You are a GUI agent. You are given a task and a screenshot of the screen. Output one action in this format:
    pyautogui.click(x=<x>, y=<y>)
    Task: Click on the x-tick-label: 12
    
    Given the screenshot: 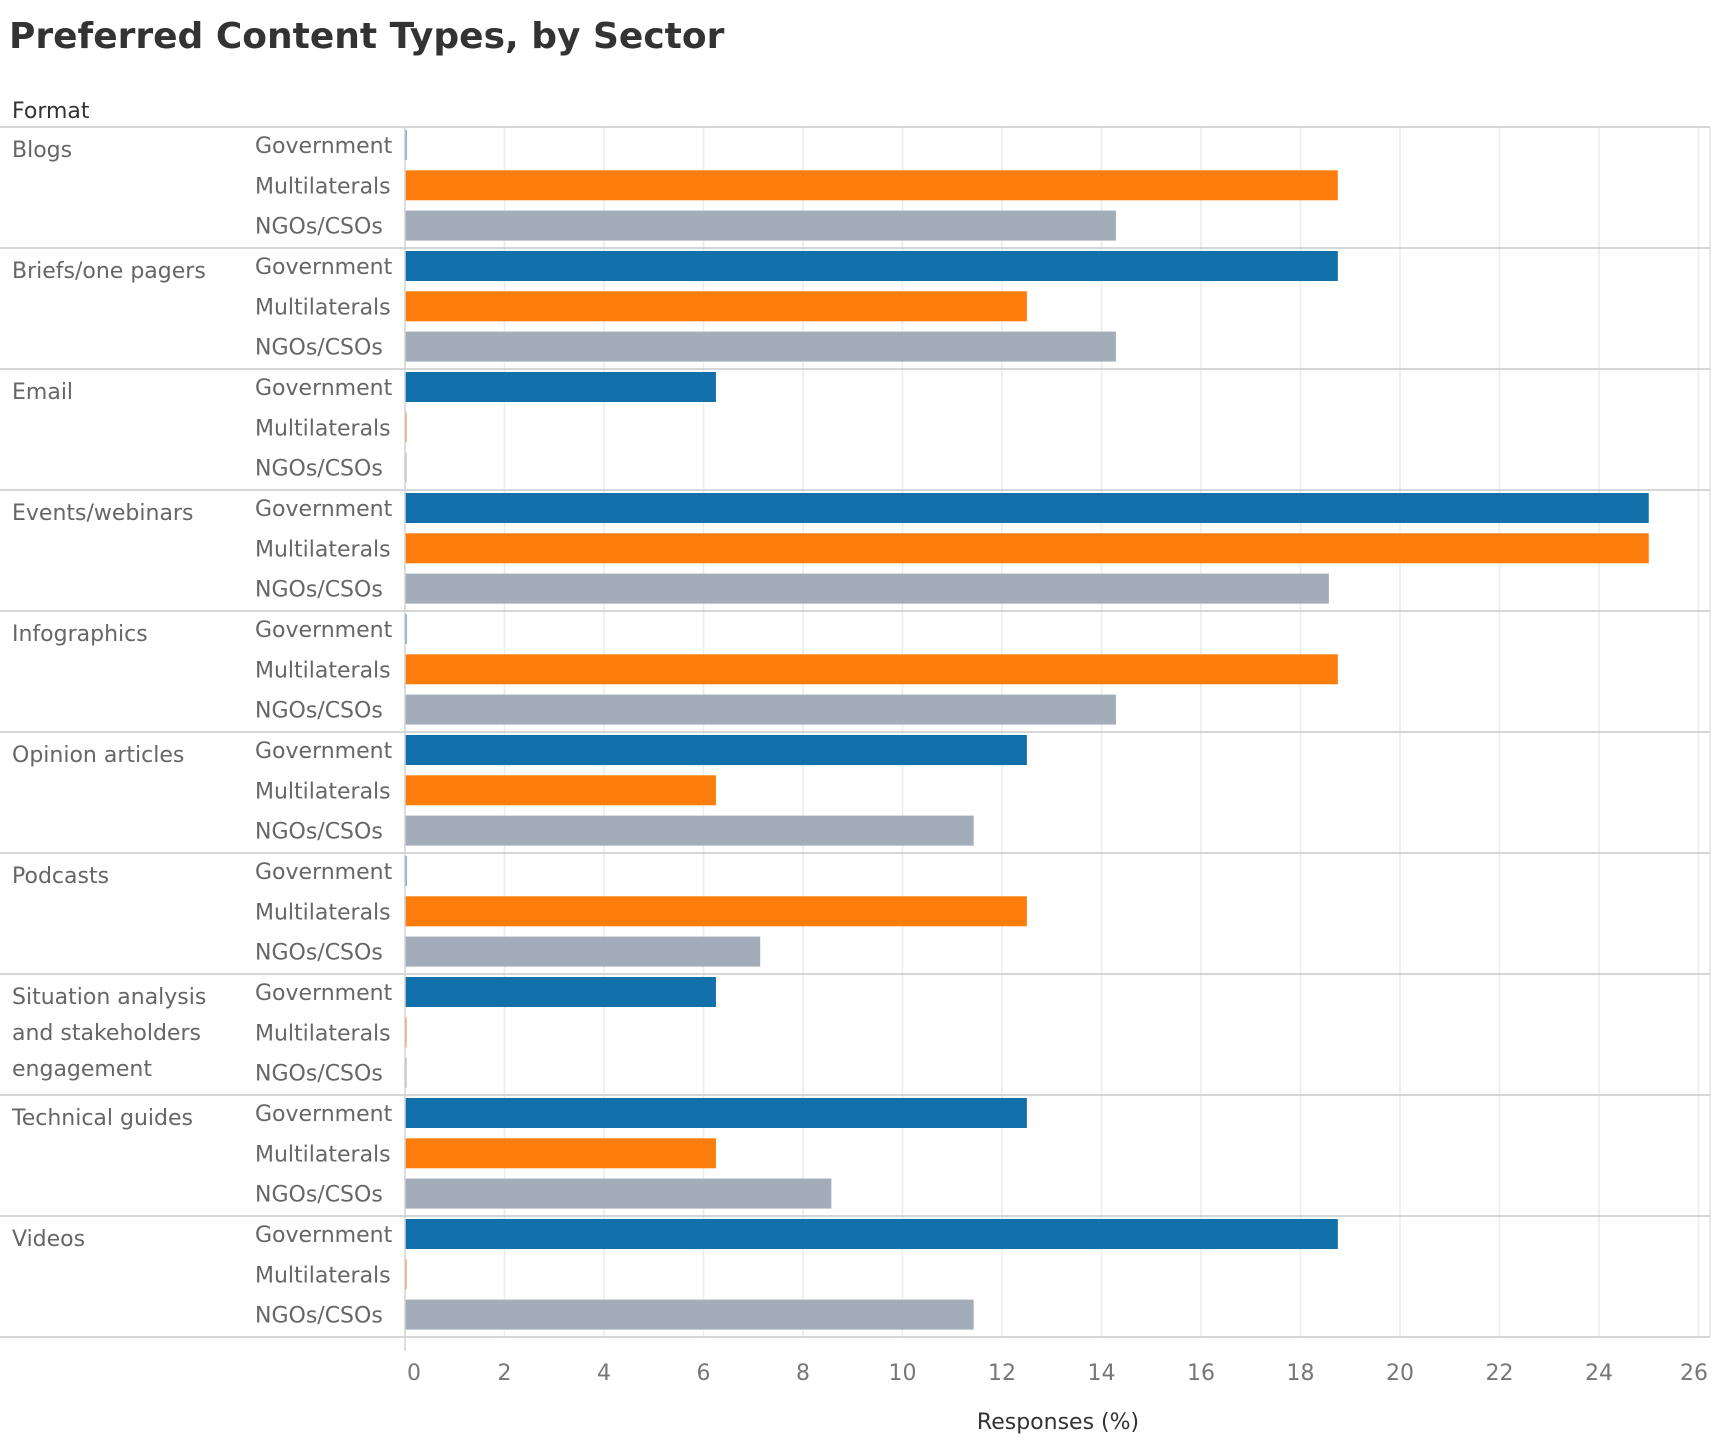 What is the action you would take?
    pyautogui.click(x=1002, y=1373)
    